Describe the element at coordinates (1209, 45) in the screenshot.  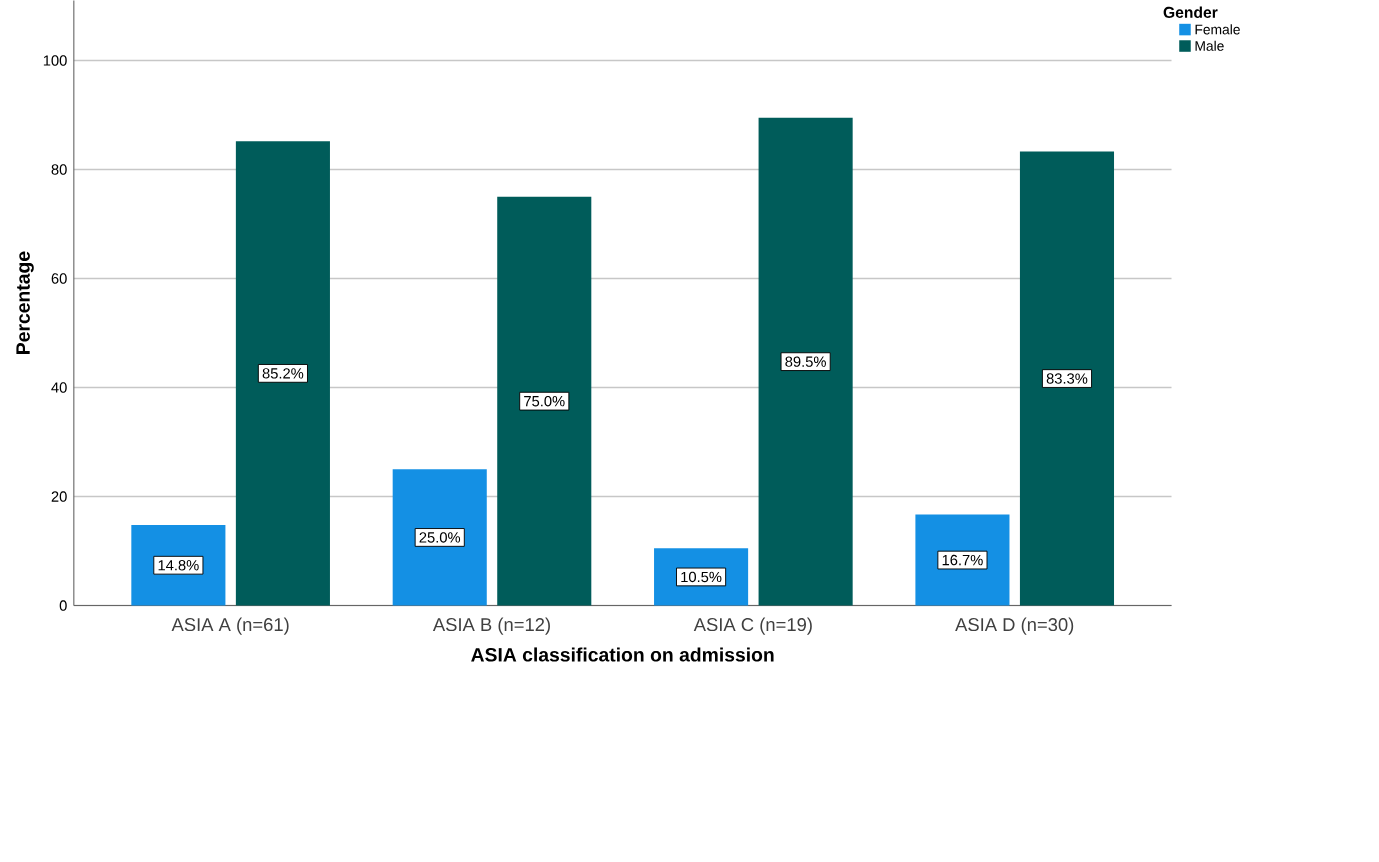
I see `legend-label: Male` at that location.